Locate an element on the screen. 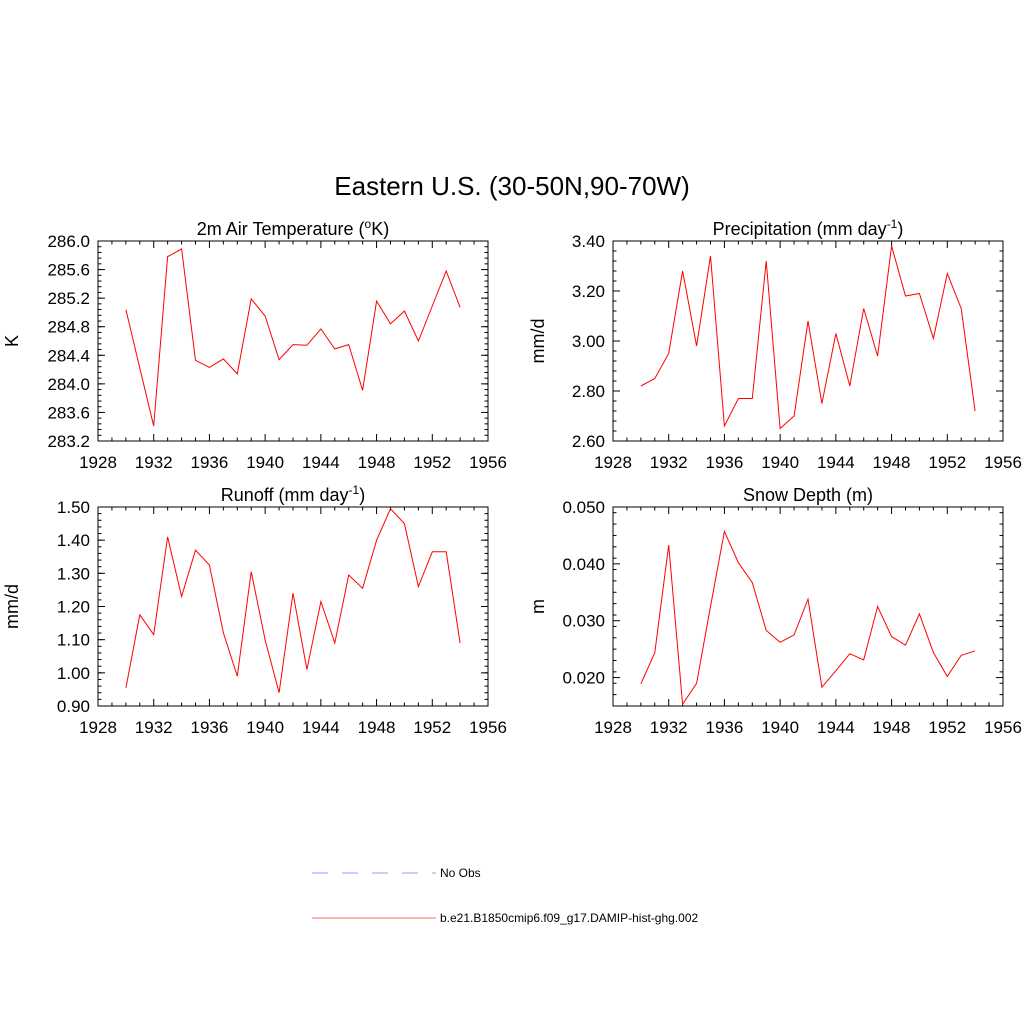 The width and height of the screenshot is (1024, 1024). precipitation-frame is located at coordinates (808, 341).